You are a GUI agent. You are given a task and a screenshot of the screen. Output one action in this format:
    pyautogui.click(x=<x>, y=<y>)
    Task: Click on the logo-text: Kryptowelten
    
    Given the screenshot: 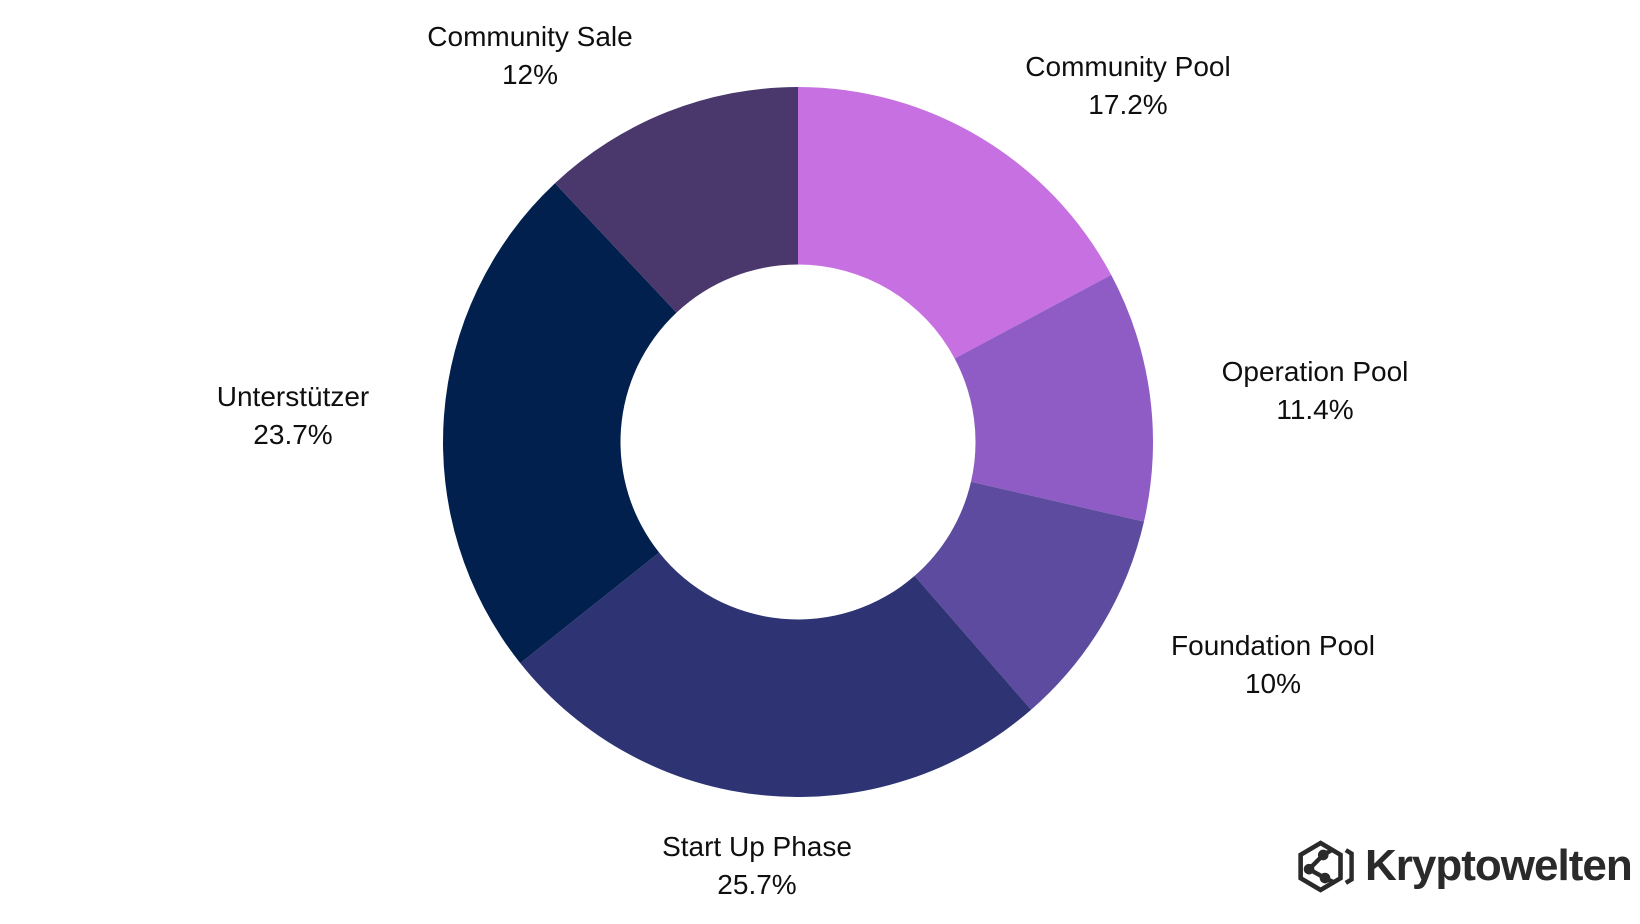 What is the action you would take?
    pyautogui.click(x=1499, y=865)
    